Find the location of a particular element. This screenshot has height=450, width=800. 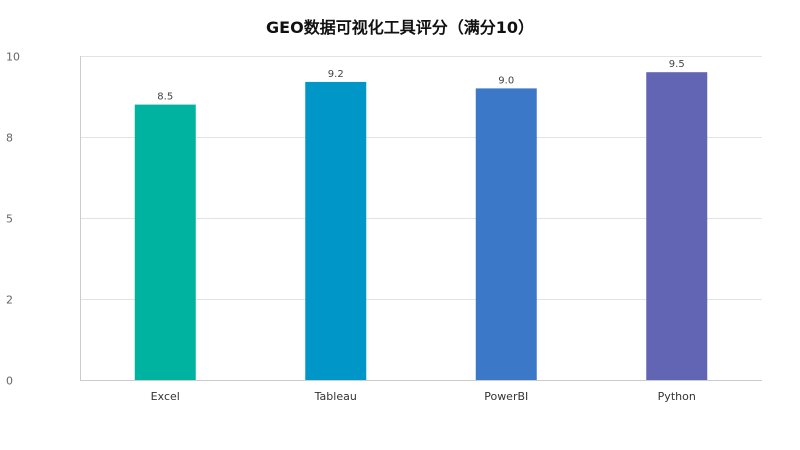

chart-title: GEO数据可视化工具评分（满分10） is located at coordinates (400, 27).